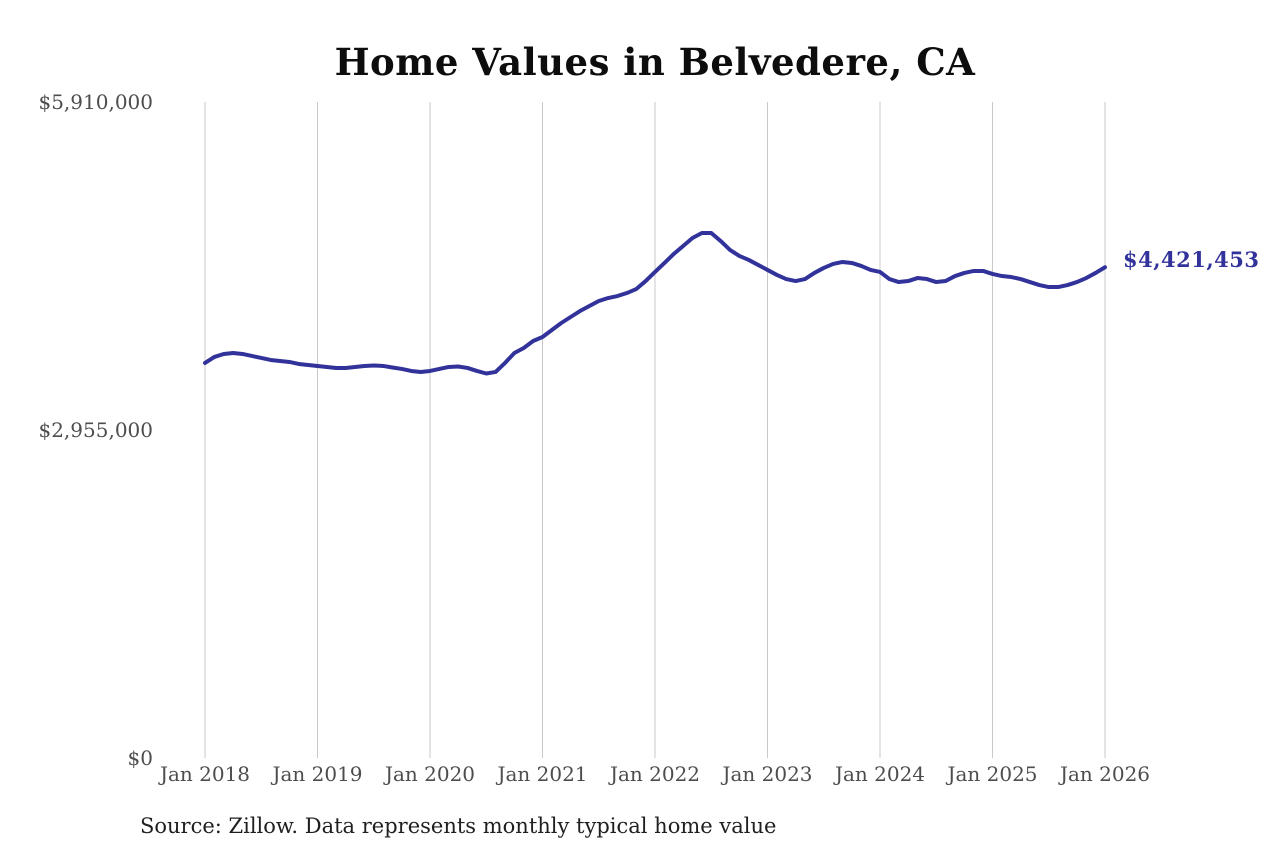  What do you see at coordinates (205, 774) in the screenshot?
I see `x-axis-label: Jan 2018` at bounding box center [205, 774].